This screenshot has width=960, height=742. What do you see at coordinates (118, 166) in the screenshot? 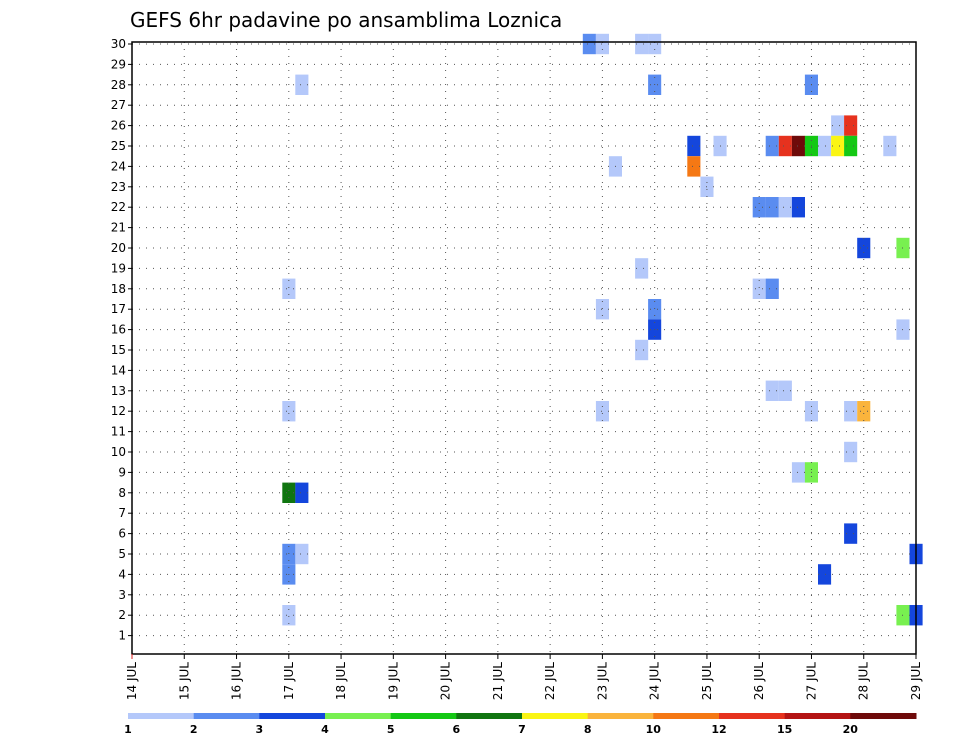
I see `y-tick-label: 24` at bounding box center [118, 166].